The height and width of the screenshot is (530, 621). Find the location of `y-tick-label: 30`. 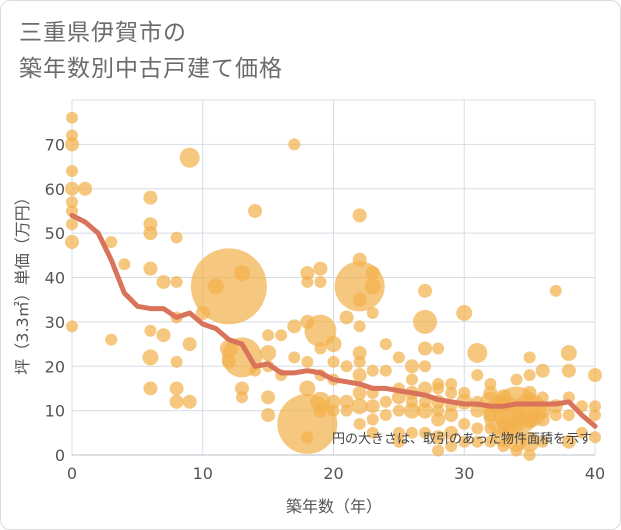

y-tick-label: 30 is located at coordinates (55, 322).